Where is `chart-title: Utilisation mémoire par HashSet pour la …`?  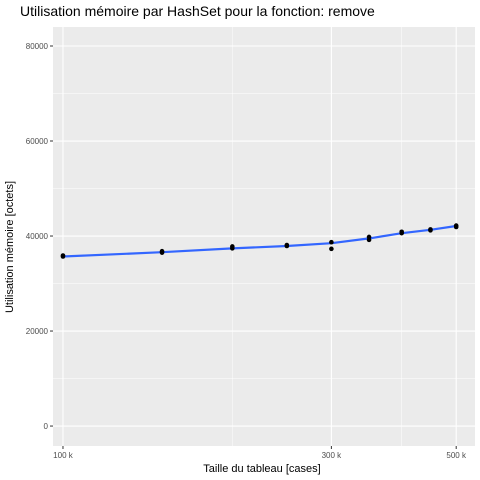 chart-title: Utilisation mémoire par HashSet pour la … is located at coordinates (197, 11).